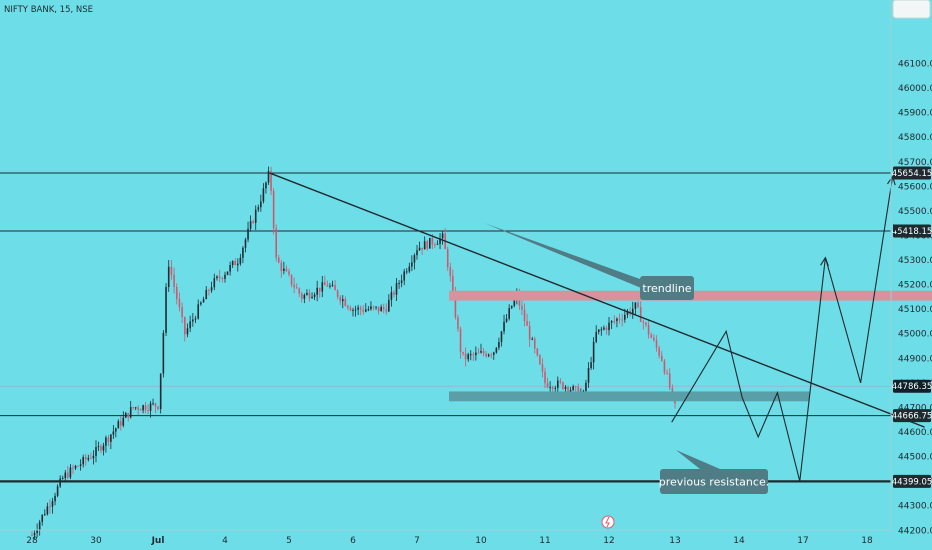  Describe the element at coordinates (565, 256) in the screenshot. I see `callout-tail` at that location.